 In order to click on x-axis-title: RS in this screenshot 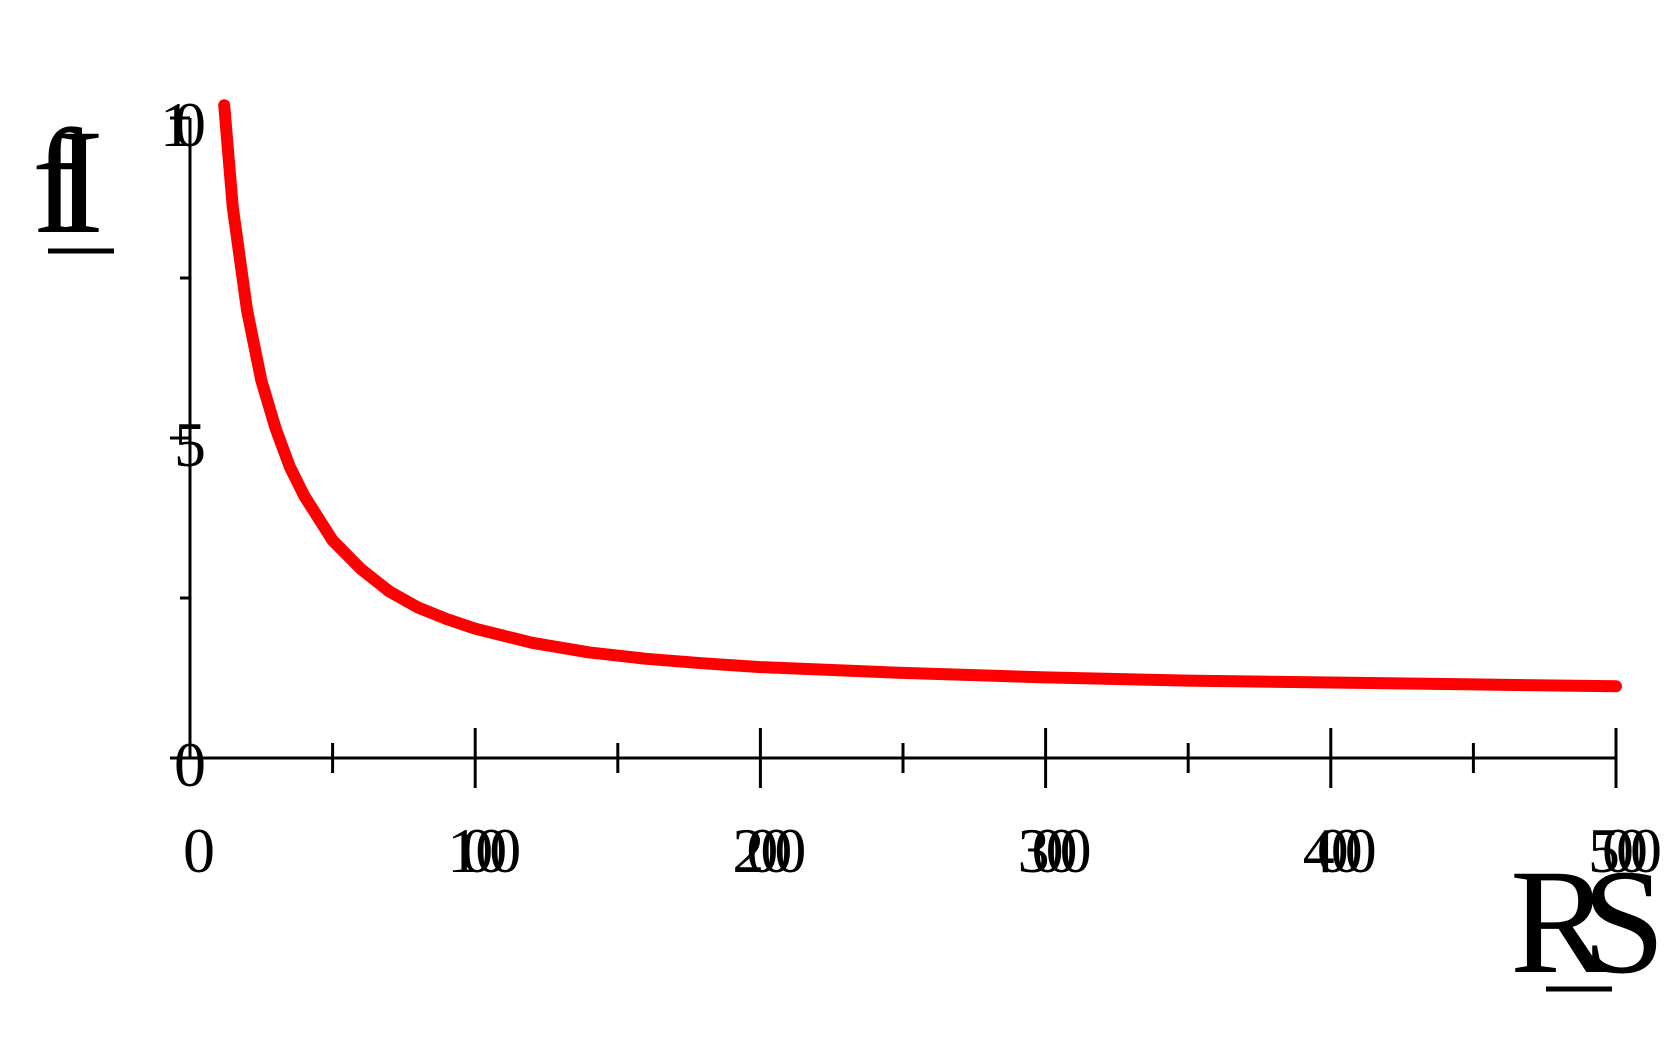, I will do `click(1583, 922)`.